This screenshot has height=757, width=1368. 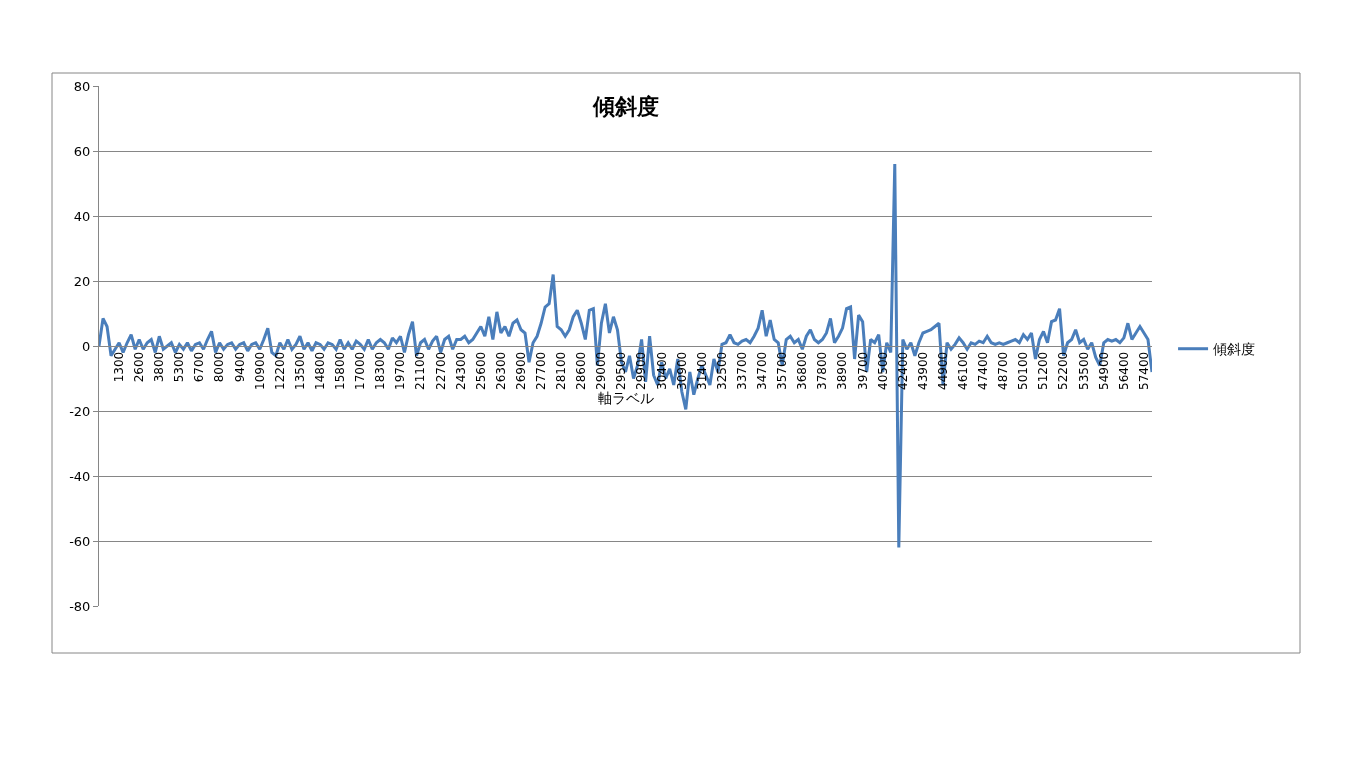 What do you see at coordinates (983, 370) in the screenshot?
I see `x-tick-label: 47400` at bounding box center [983, 370].